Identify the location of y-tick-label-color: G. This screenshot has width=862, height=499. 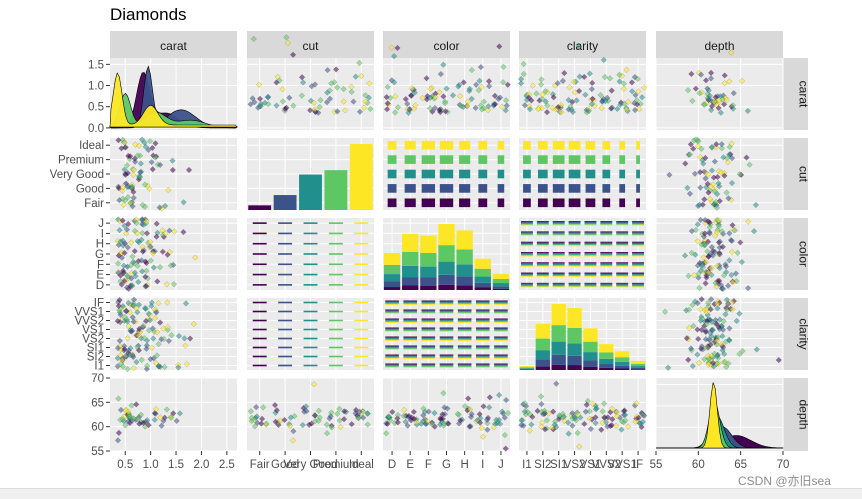
(99, 255).